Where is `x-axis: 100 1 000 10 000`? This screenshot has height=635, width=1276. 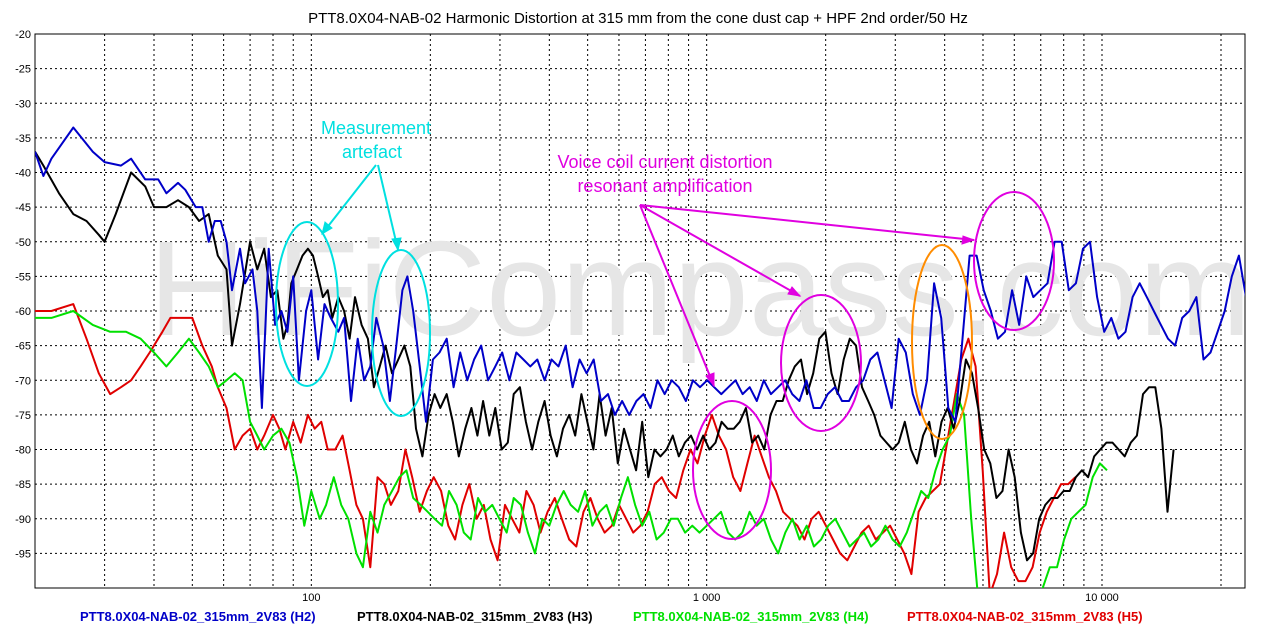 x-axis: 100 1 000 10 000 is located at coordinates (710, 598).